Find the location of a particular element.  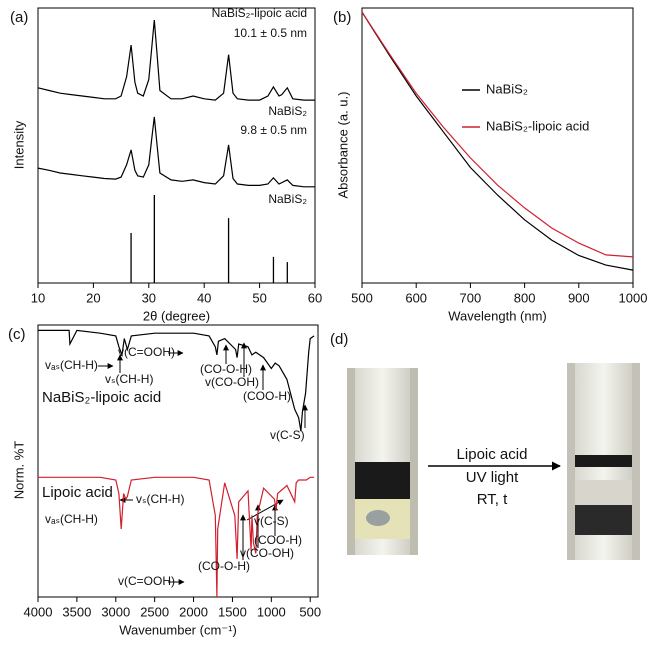

x-tick-label: 2500 is located at coordinates (154, 611).